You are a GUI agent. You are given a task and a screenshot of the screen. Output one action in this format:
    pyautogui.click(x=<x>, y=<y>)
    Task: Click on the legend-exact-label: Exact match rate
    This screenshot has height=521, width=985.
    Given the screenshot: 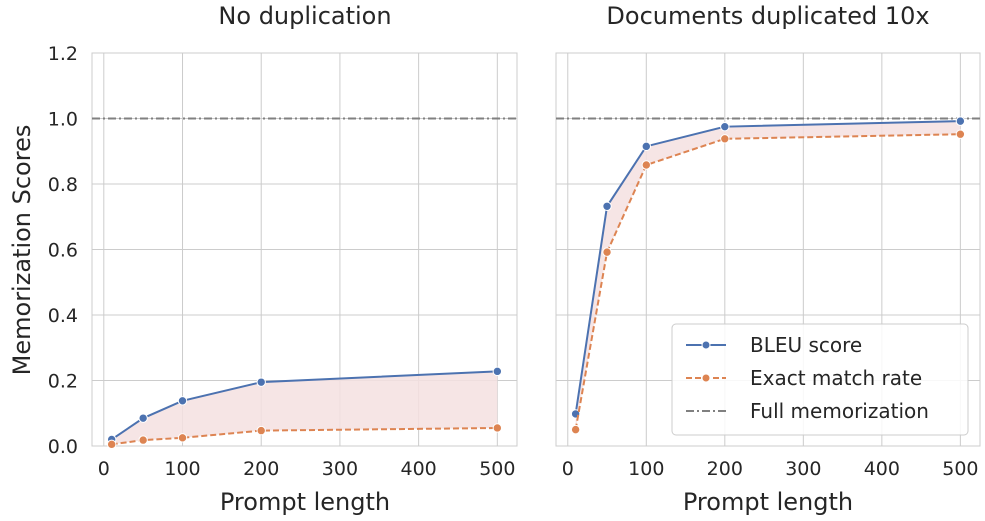 What is the action you would take?
    pyautogui.click(x=836, y=378)
    